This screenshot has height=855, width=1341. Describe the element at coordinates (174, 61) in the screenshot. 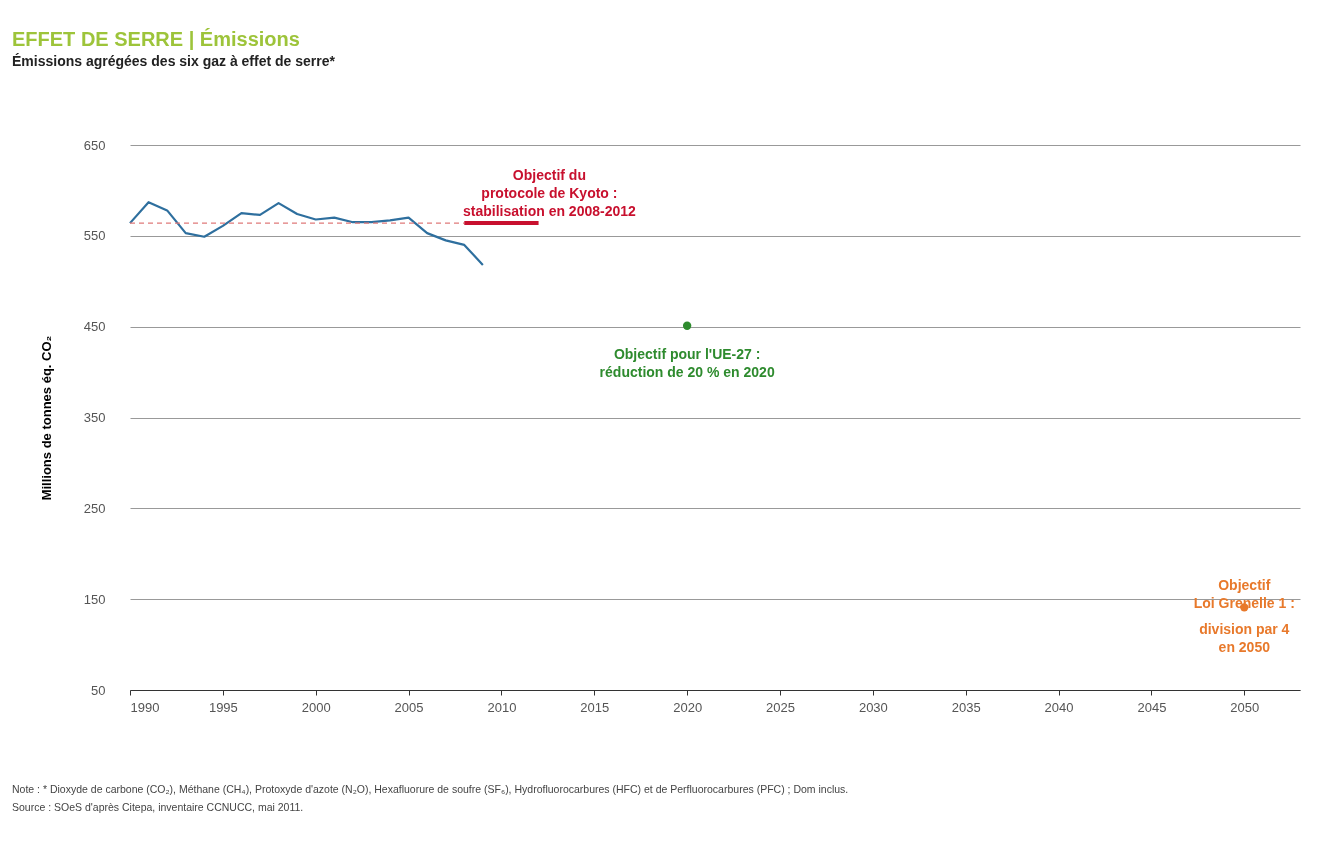

I see `chart-subtitle: Émissions agrégées des six gaz à effet de serre*` at that location.